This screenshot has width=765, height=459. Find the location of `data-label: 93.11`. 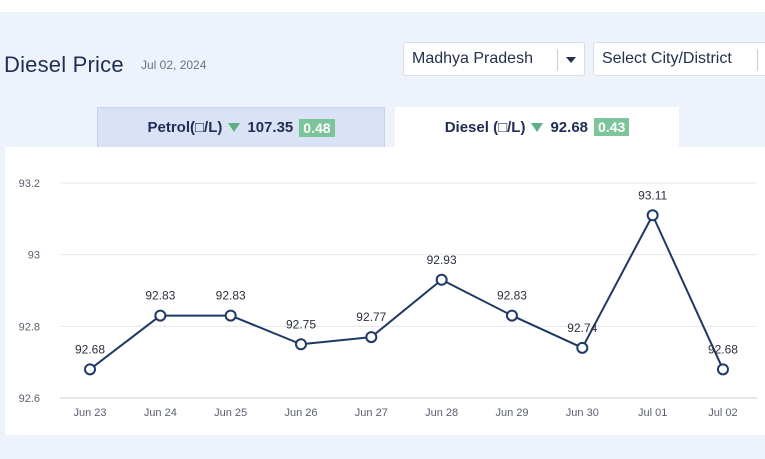

data-label: 93.11 is located at coordinates (652, 195).